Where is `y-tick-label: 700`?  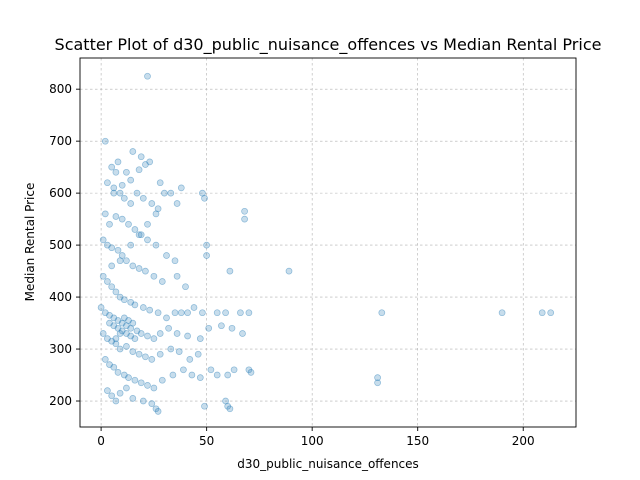 y-tick-label: 700 is located at coordinates (60, 141).